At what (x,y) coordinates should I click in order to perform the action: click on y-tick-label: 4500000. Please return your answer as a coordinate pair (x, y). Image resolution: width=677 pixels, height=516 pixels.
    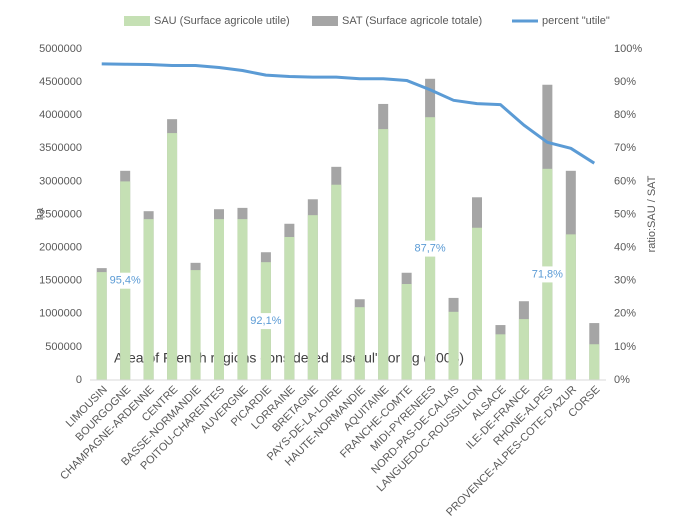
    Looking at the image, I should click on (60, 82).